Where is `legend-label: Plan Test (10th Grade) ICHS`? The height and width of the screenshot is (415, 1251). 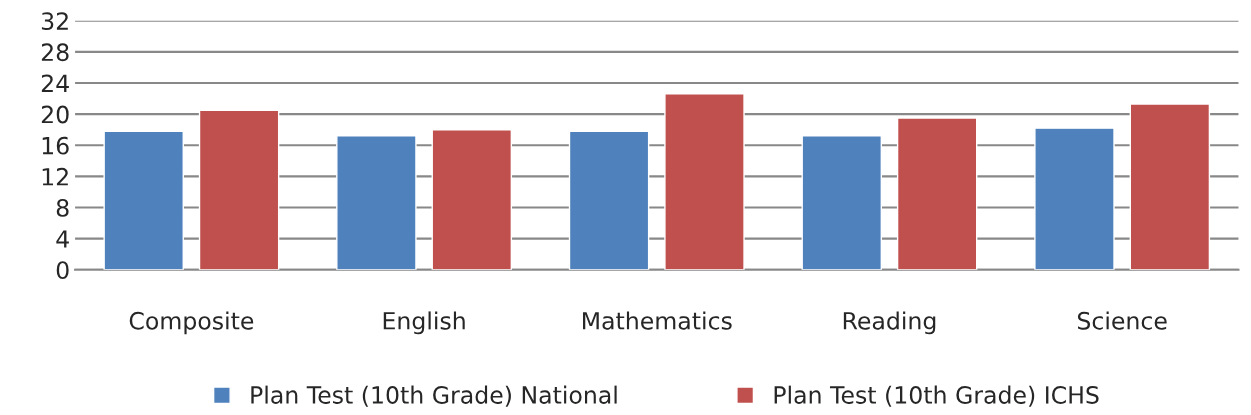 legend-label: Plan Test (10th Grade) ICHS is located at coordinates (936, 396).